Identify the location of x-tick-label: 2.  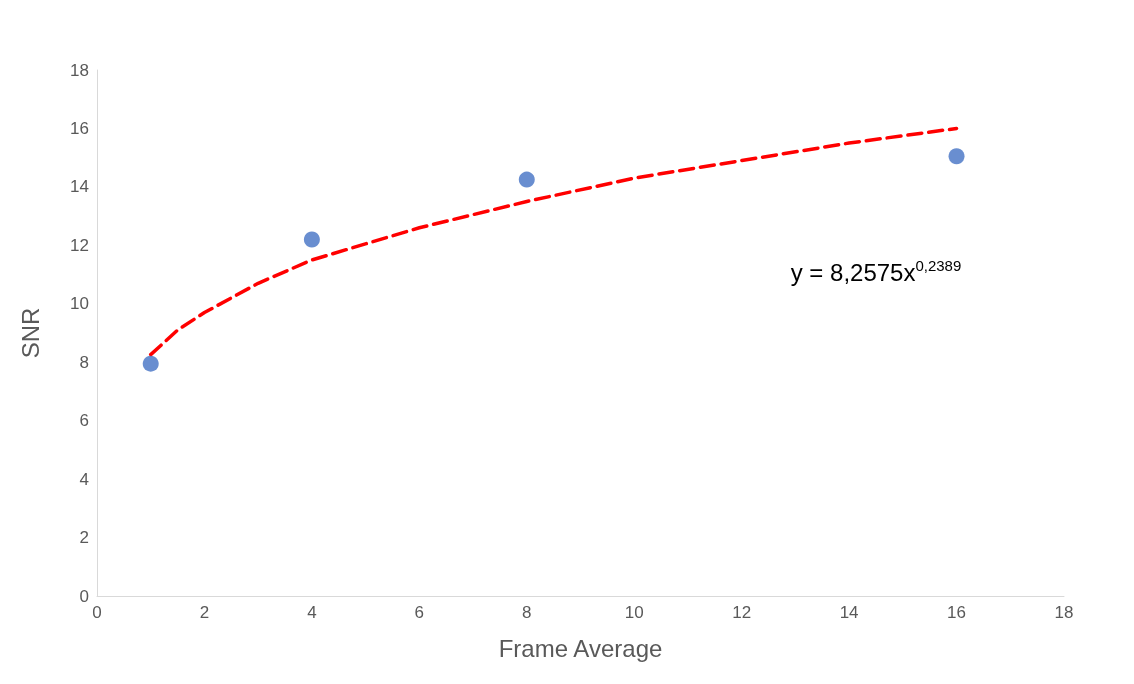
(204, 612).